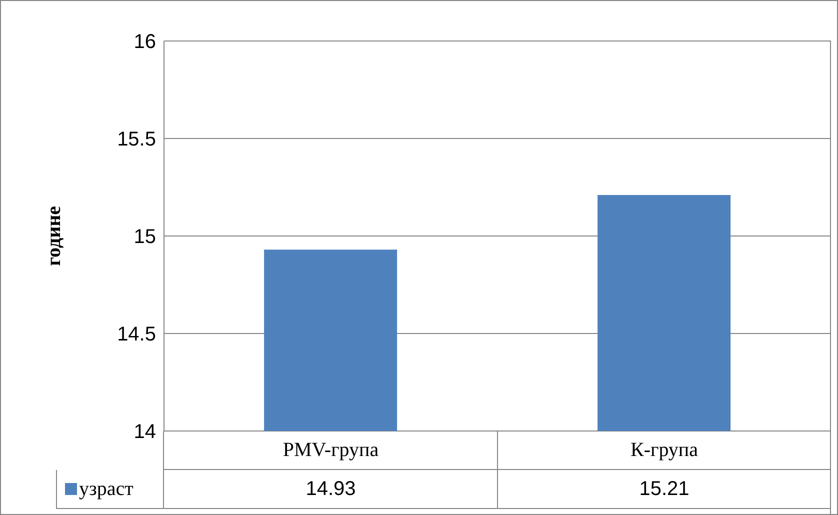 Image resolution: width=838 pixels, height=515 pixels. I want to click on x-tick-label: PMV-група, so click(330, 450).